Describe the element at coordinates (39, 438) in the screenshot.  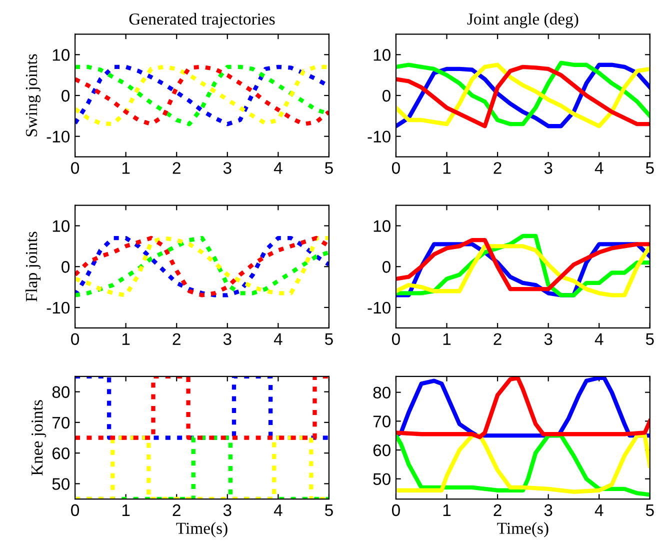
I see `y-axis-title: Knee joints` at that location.